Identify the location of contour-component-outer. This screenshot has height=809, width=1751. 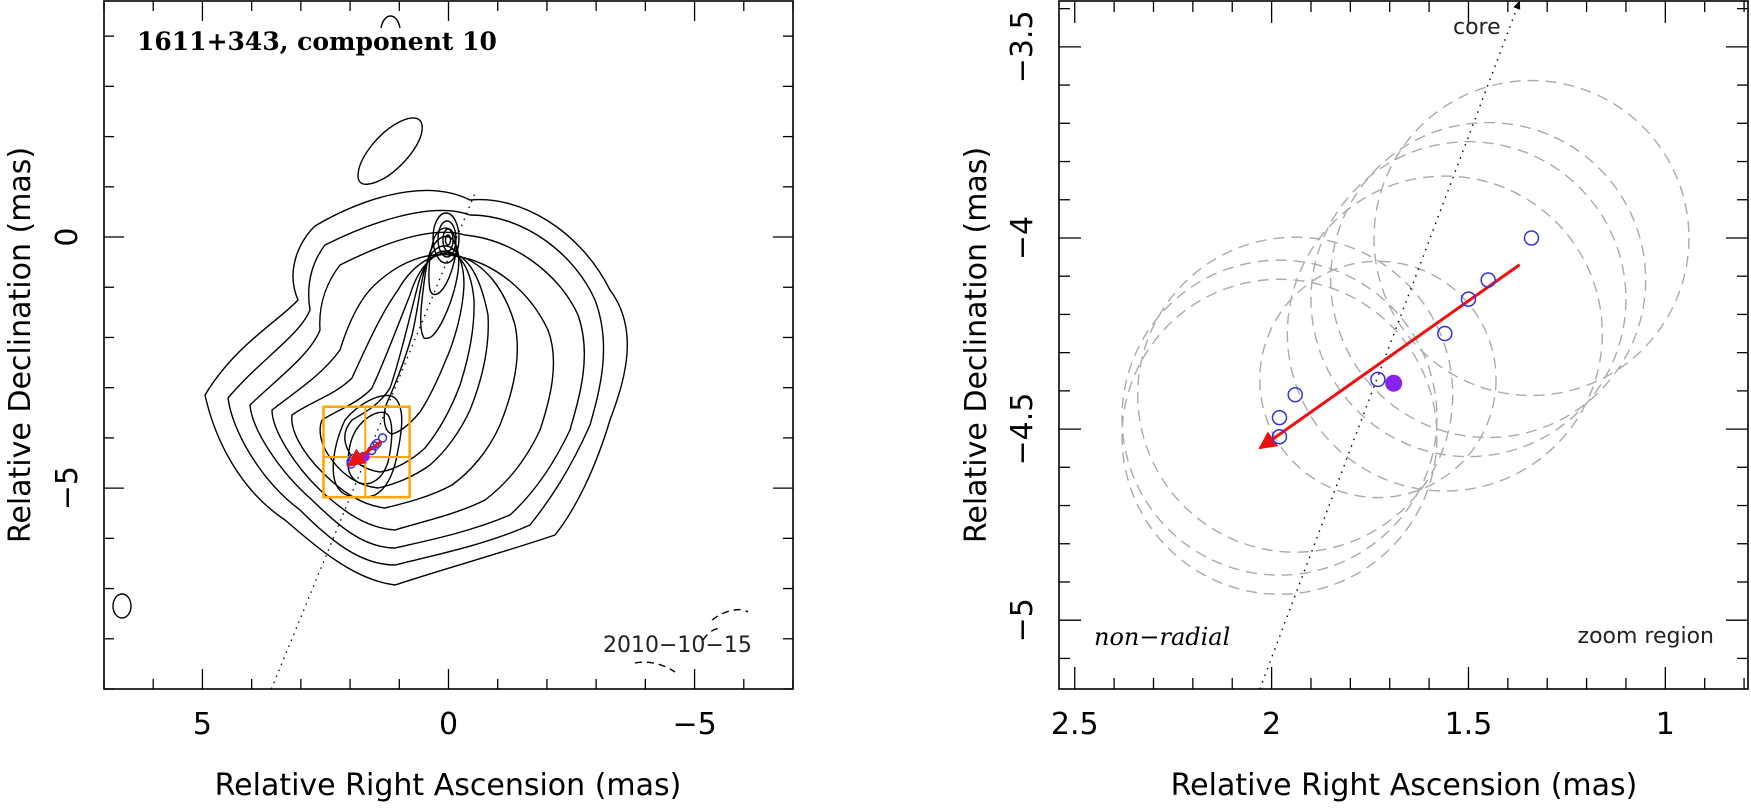
(367, 446).